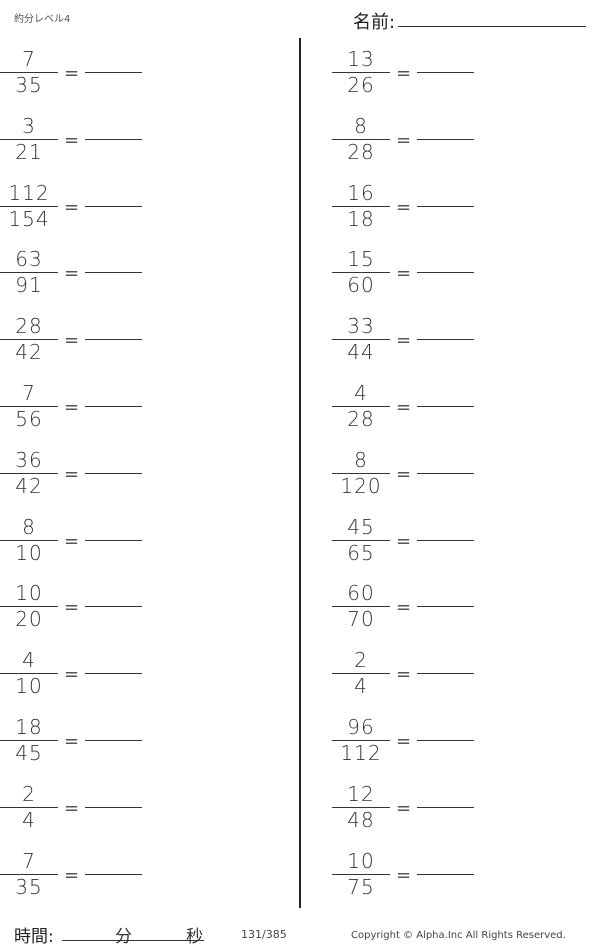  Describe the element at coordinates (29, 753) in the screenshot. I see `denominator: 45` at that location.